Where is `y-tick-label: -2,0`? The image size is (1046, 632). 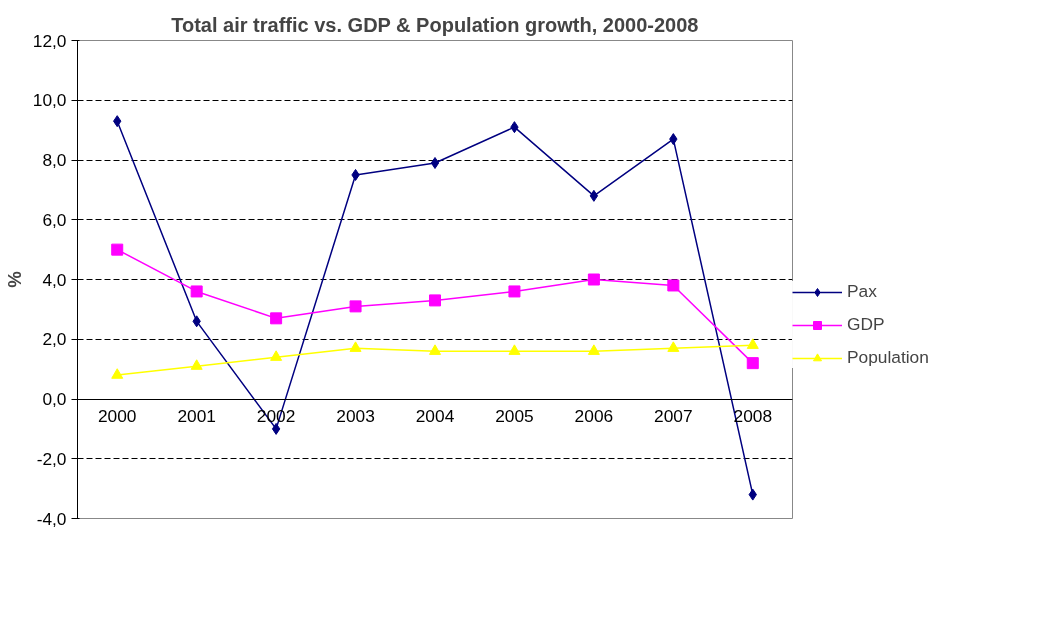 y-tick-label: -2,0 is located at coordinates (51, 458).